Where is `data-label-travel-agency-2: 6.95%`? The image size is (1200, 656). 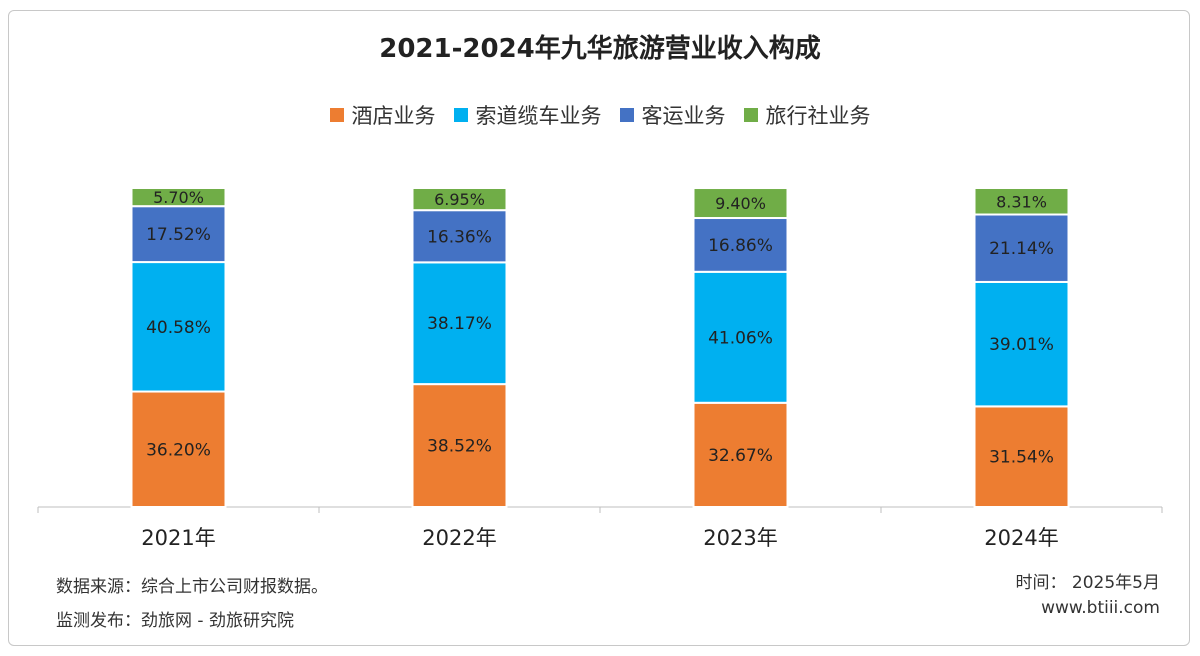
data-label-travel-agency-2: 6.95% is located at coordinates (459, 199).